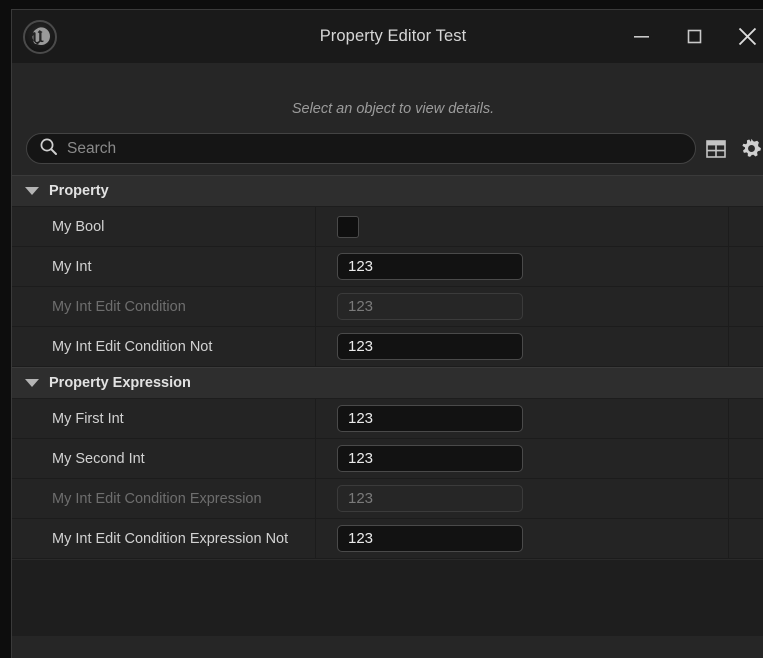  I want to click on property-name: My Int Edit Condition Expression Not, so click(164, 538).